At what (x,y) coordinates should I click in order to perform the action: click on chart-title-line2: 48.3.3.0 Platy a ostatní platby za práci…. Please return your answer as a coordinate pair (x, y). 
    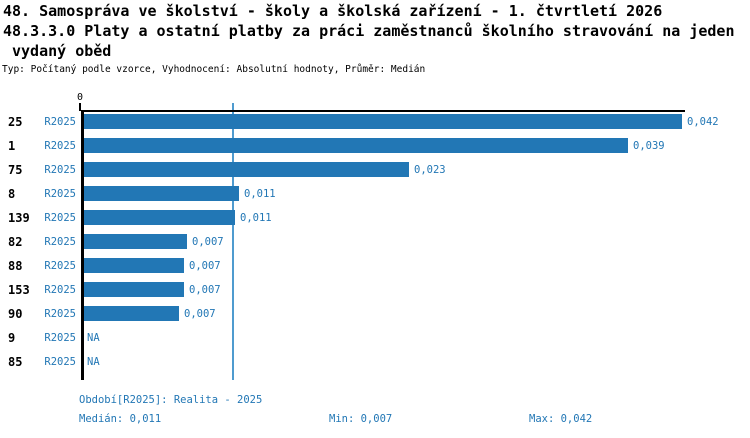
    Looking at the image, I should click on (369, 31).